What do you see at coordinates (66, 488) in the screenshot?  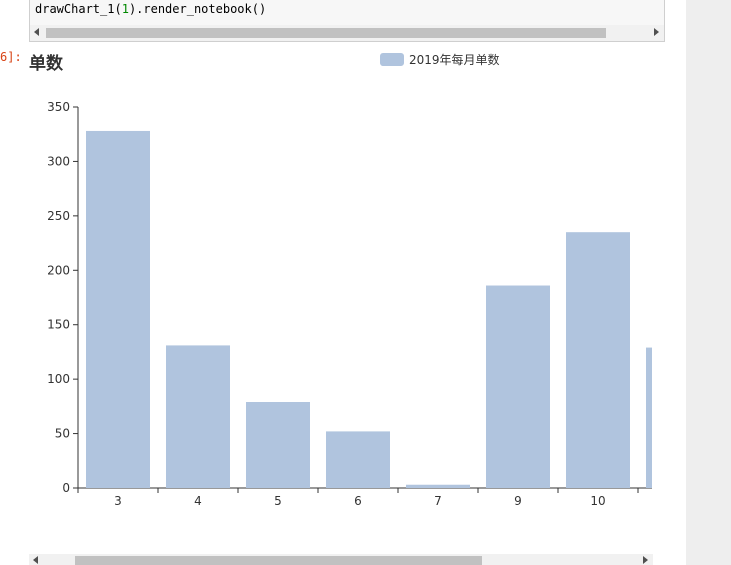 I see `y-tick-label: 0` at bounding box center [66, 488].